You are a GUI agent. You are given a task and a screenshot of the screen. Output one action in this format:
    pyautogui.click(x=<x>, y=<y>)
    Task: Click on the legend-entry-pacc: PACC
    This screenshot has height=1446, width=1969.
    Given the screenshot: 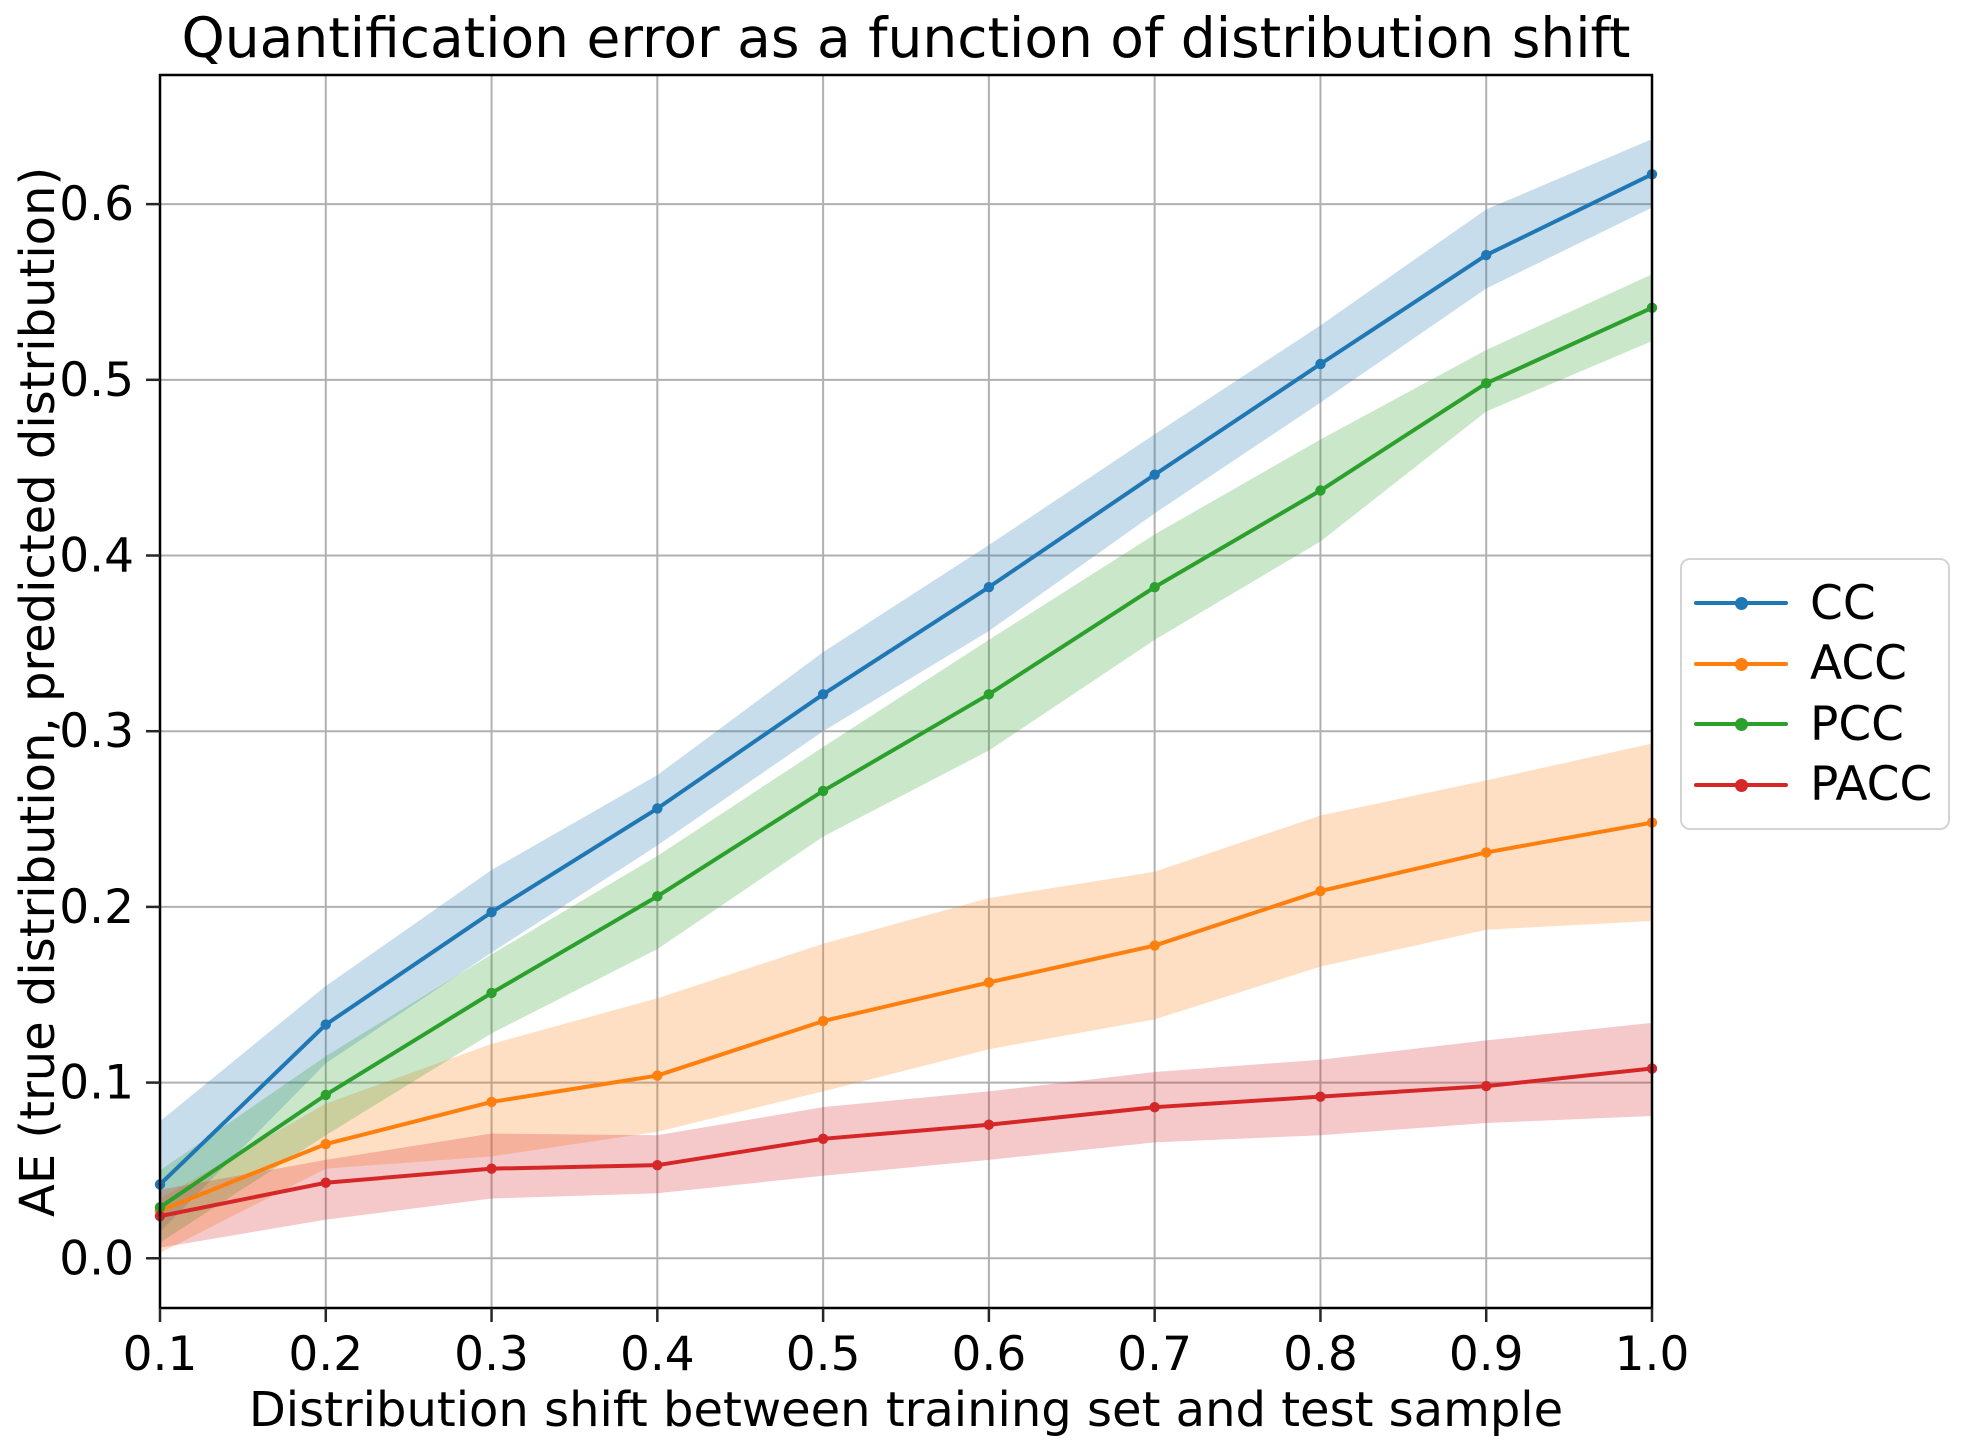 What is the action you would take?
    pyautogui.click(x=1821, y=784)
    